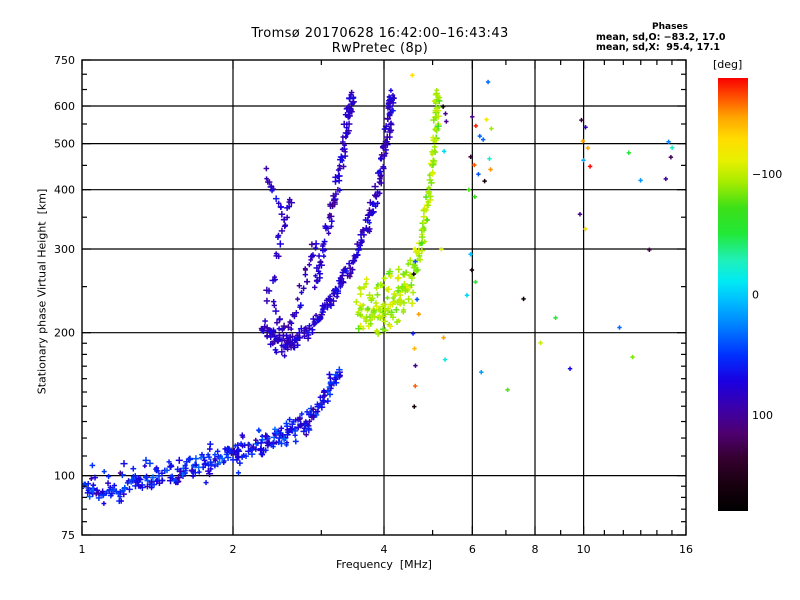 This screenshot has width=800, height=600. What do you see at coordinates (755, 295) in the screenshot?
I see `svg-text: 0` at bounding box center [755, 295].